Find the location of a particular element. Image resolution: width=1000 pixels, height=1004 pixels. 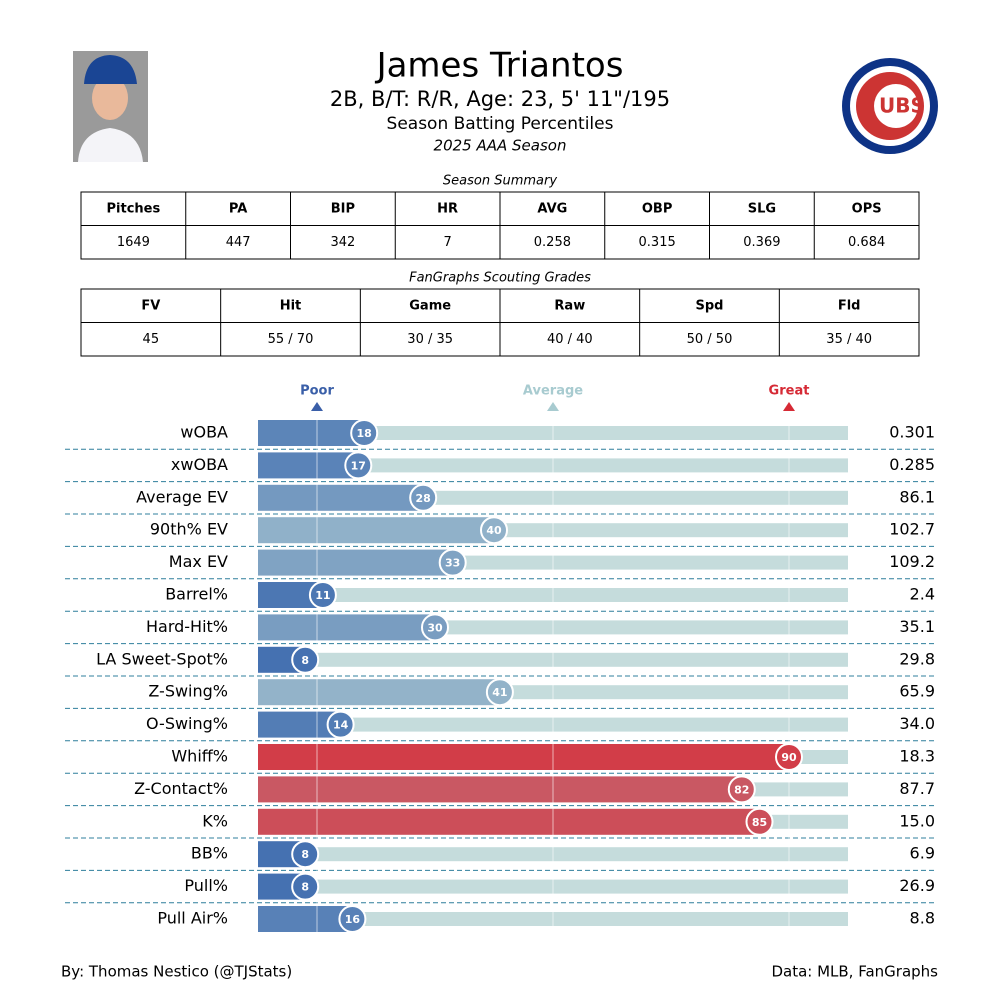

table-header: BIP is located at coordinates (343, 208).